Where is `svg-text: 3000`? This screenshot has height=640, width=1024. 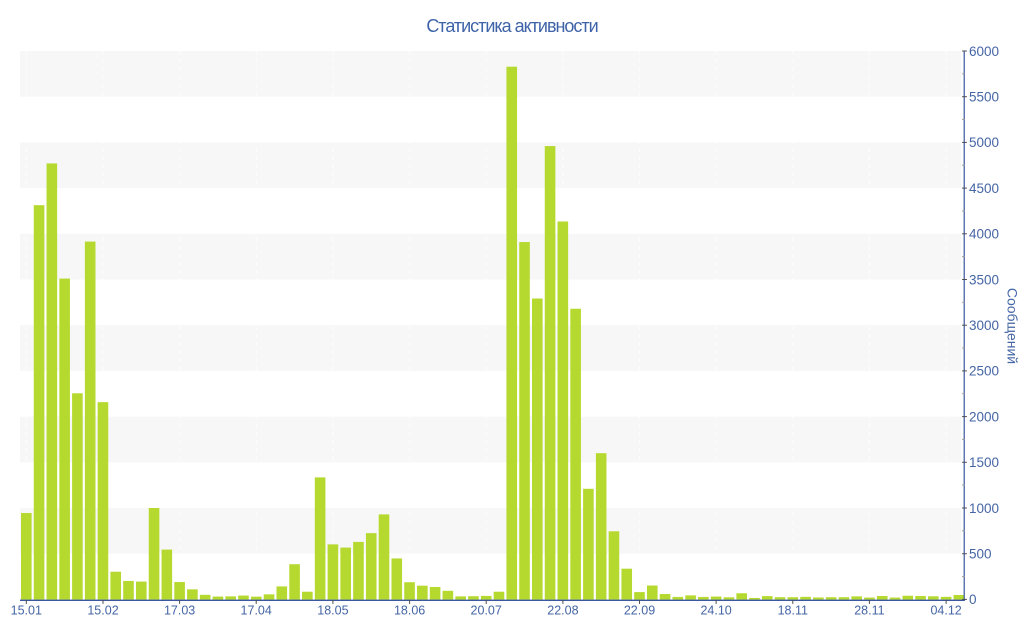 svg-text: 3000 is located at coordinates (984, 325).